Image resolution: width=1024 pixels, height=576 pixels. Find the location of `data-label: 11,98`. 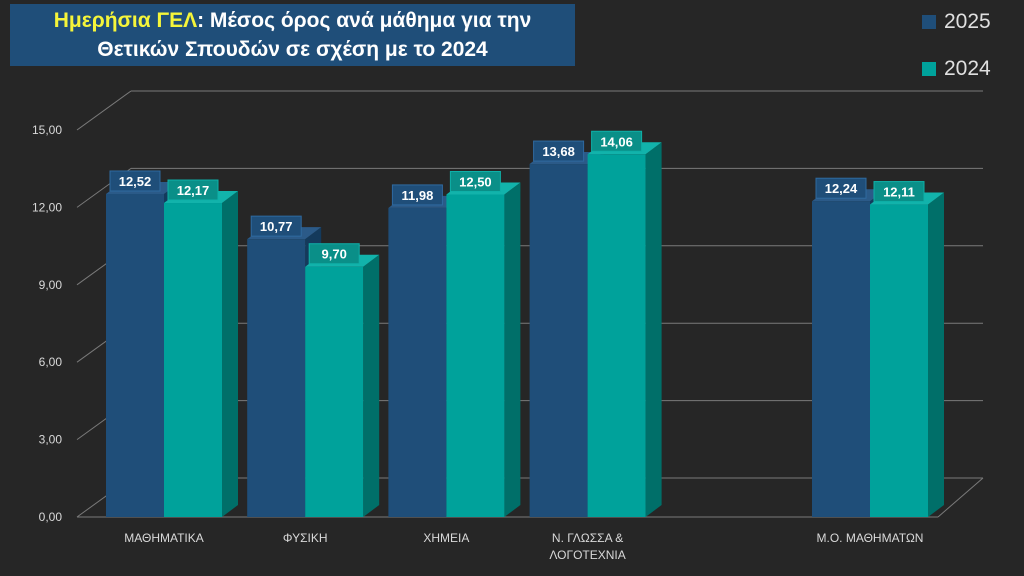

data-label: 11,98 is located at coordinates (417, 195).